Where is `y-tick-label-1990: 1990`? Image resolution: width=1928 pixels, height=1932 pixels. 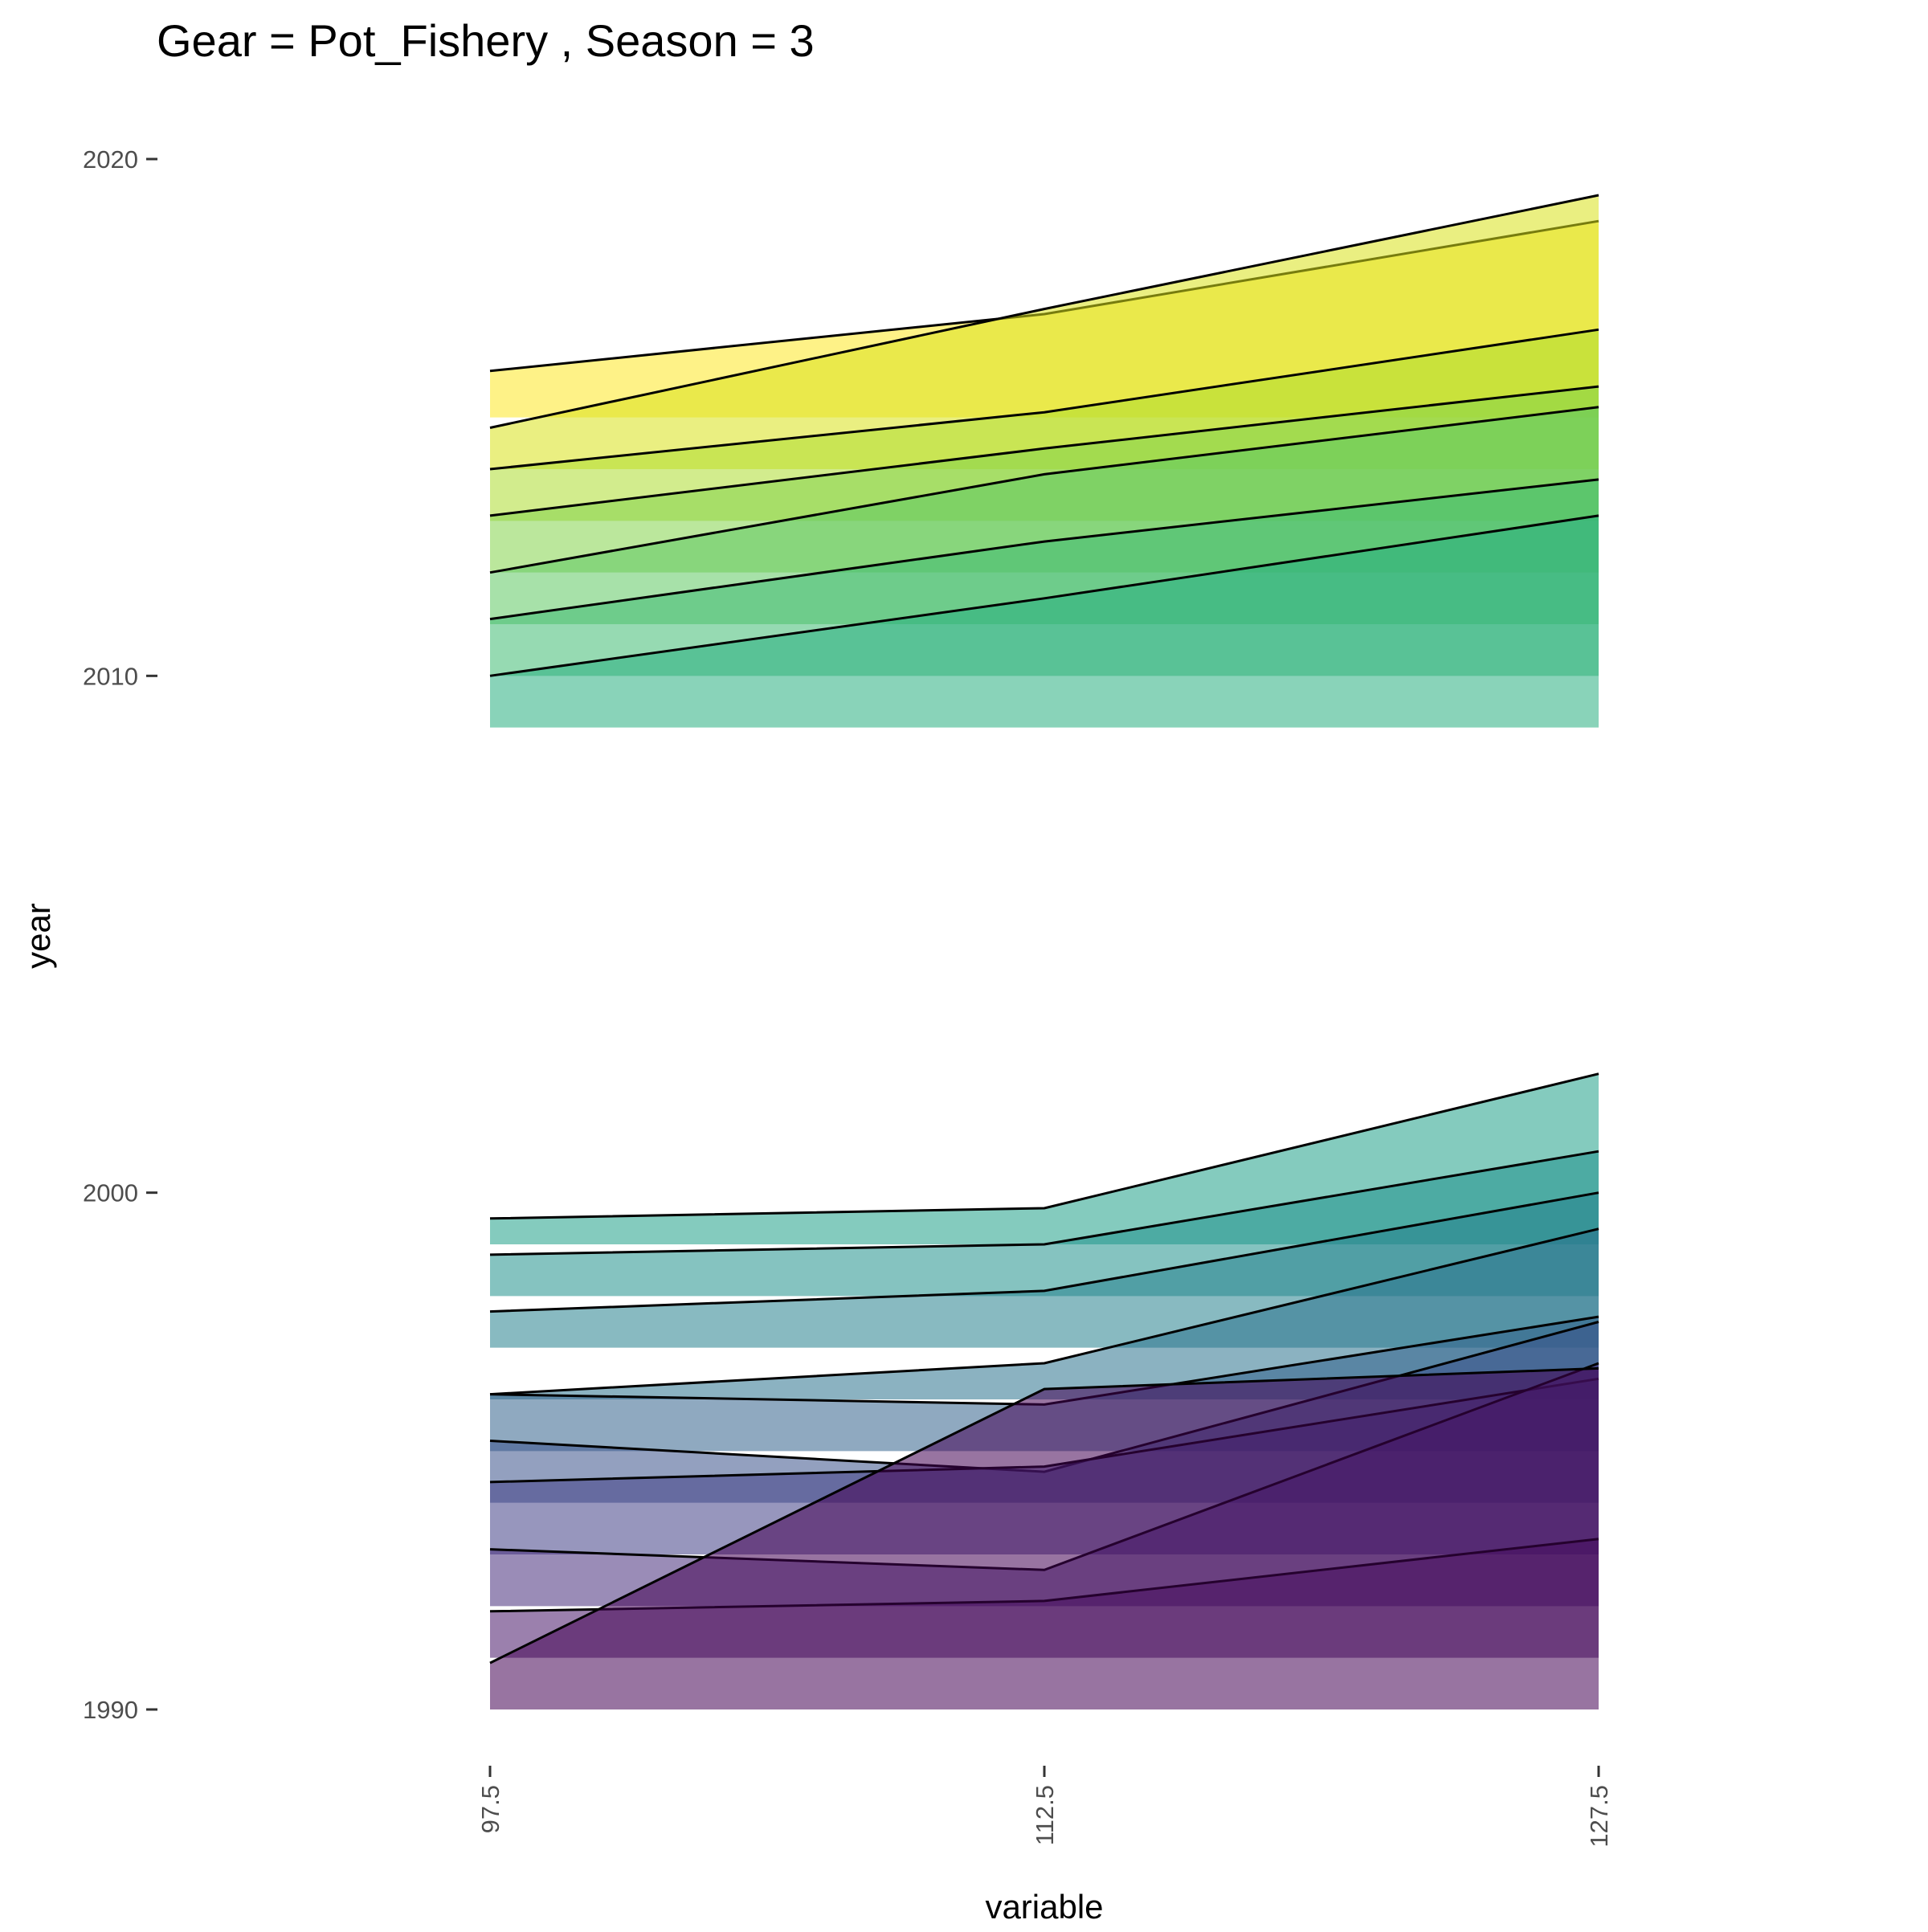
y-tick-label-1990: 1990 is located at coordinates (111, 1710).